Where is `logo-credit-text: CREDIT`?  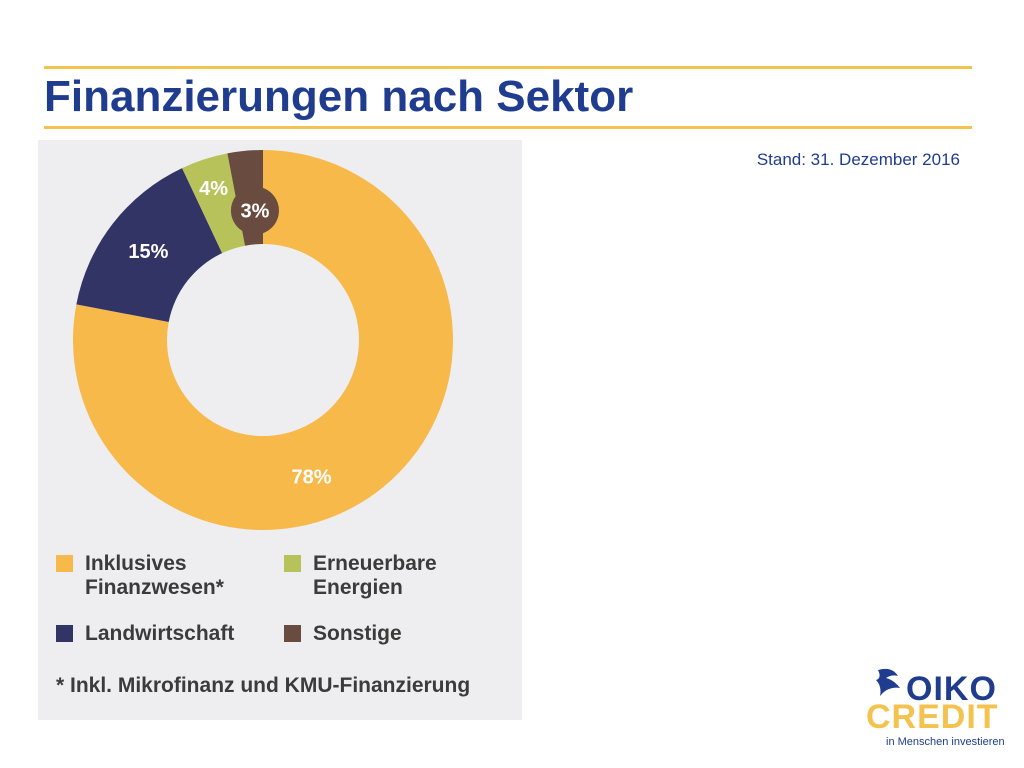
logo-credit-text: CREDIT is located at coordinates (932, 717).